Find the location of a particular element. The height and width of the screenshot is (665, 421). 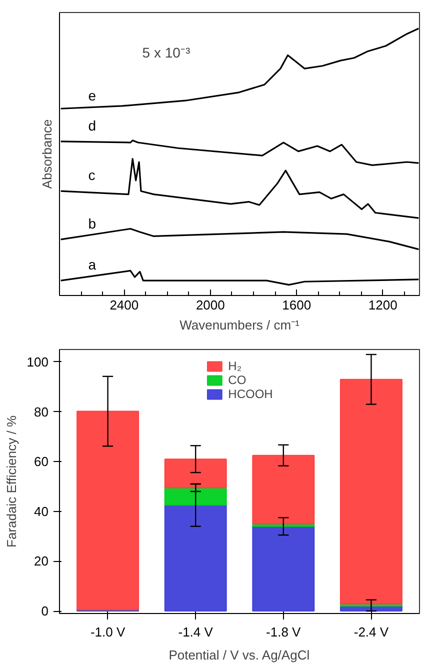

x-tick-label: 1600 is located at coordinates (297, 305).